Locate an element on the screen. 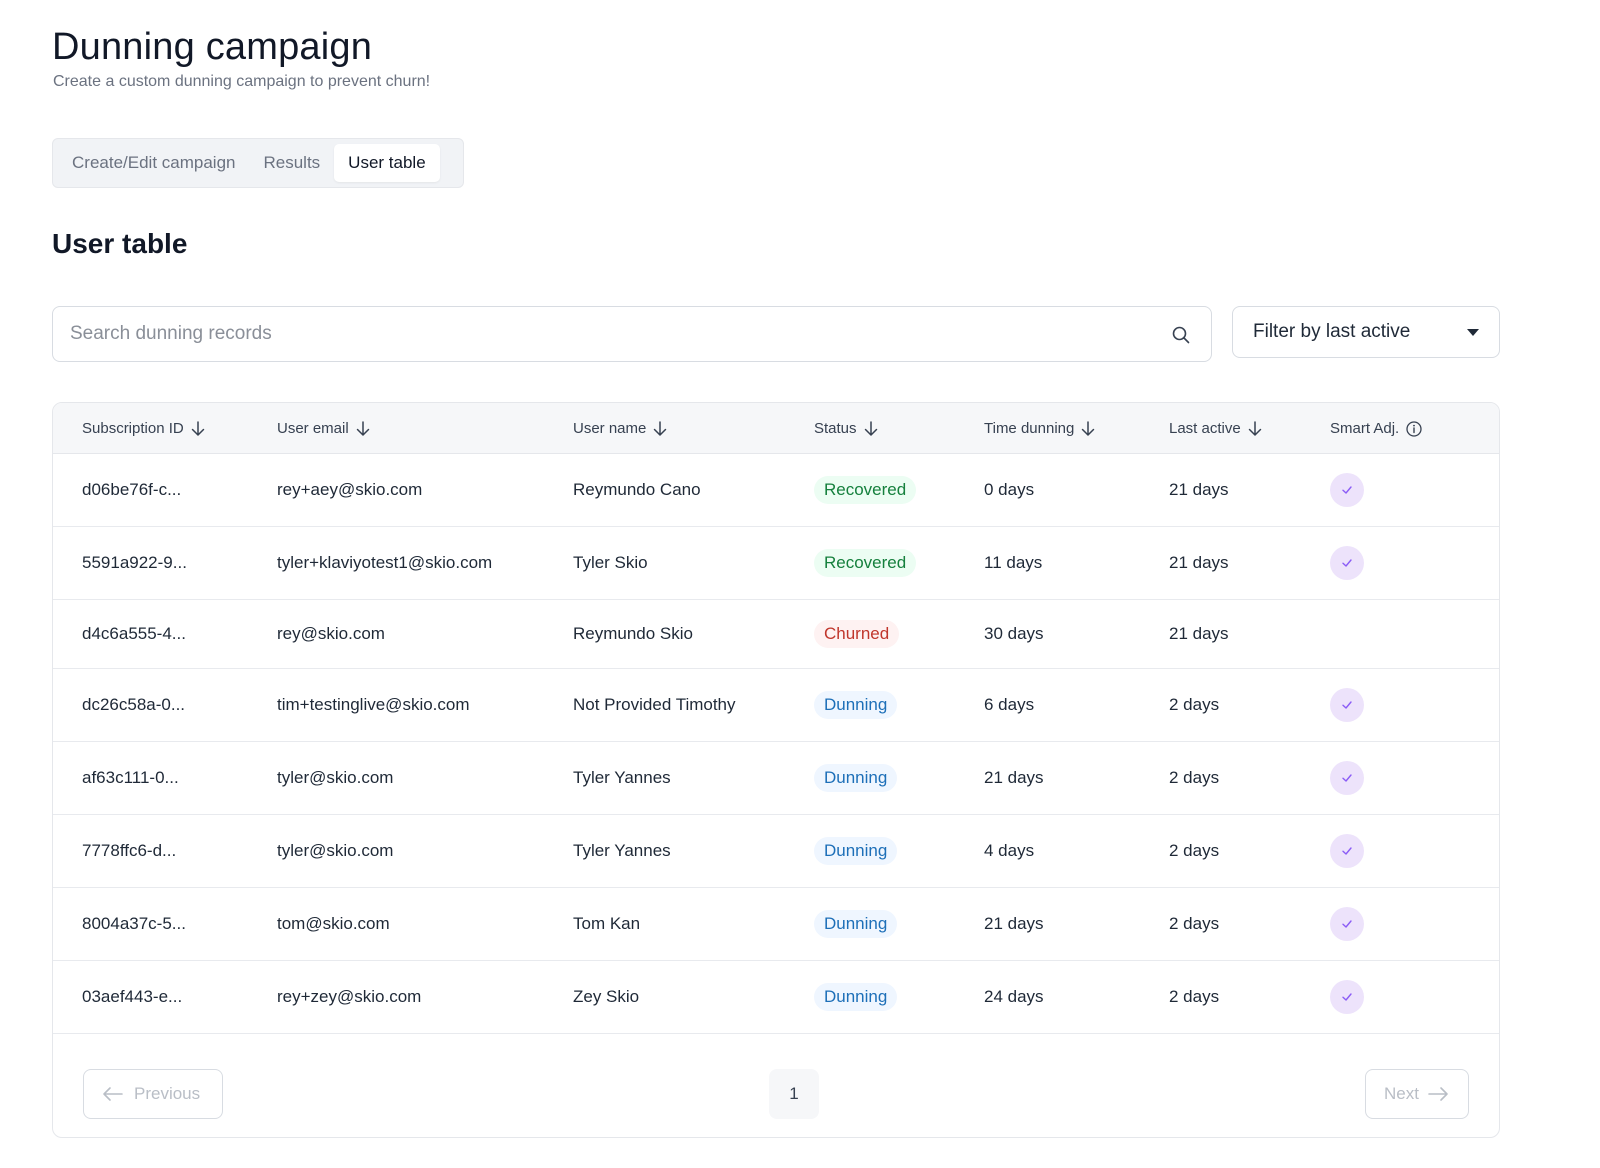  previous-button: Previous is located at coordinates (153, 1094).